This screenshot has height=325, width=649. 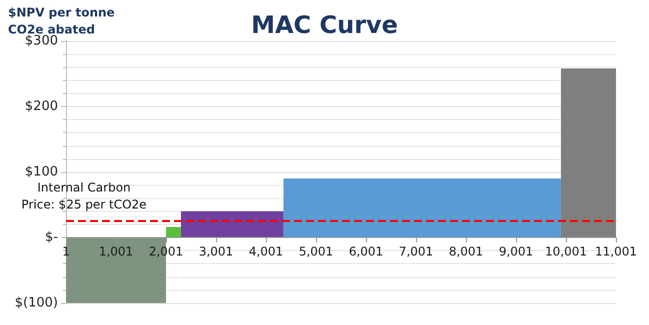 What do you see at coordinates (66, 251) in the screenshot?
I see `x-tick-label: 1` at bounding box center [66, 251].